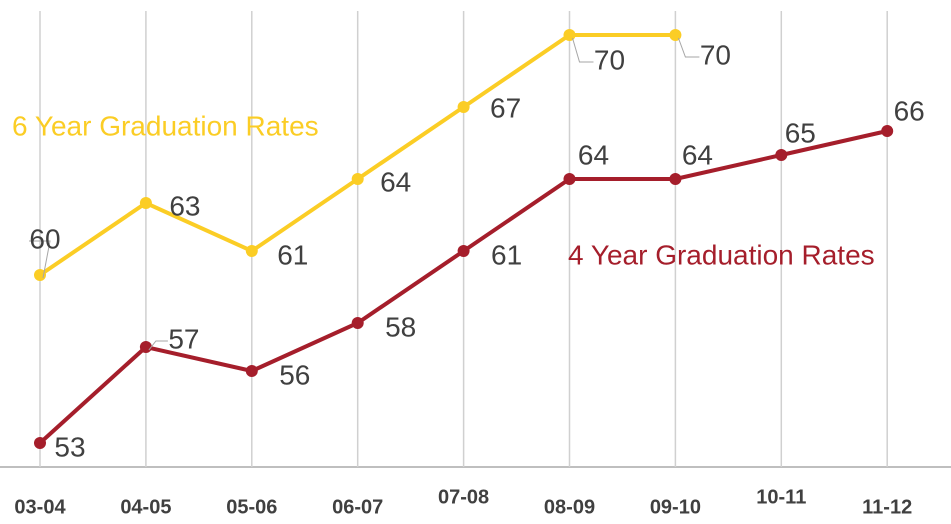 The height and width of the screenshot is (524, 951). Describe the element at coordinates (800, 132) in the screenshot. I see `data-label: 65` at that location.